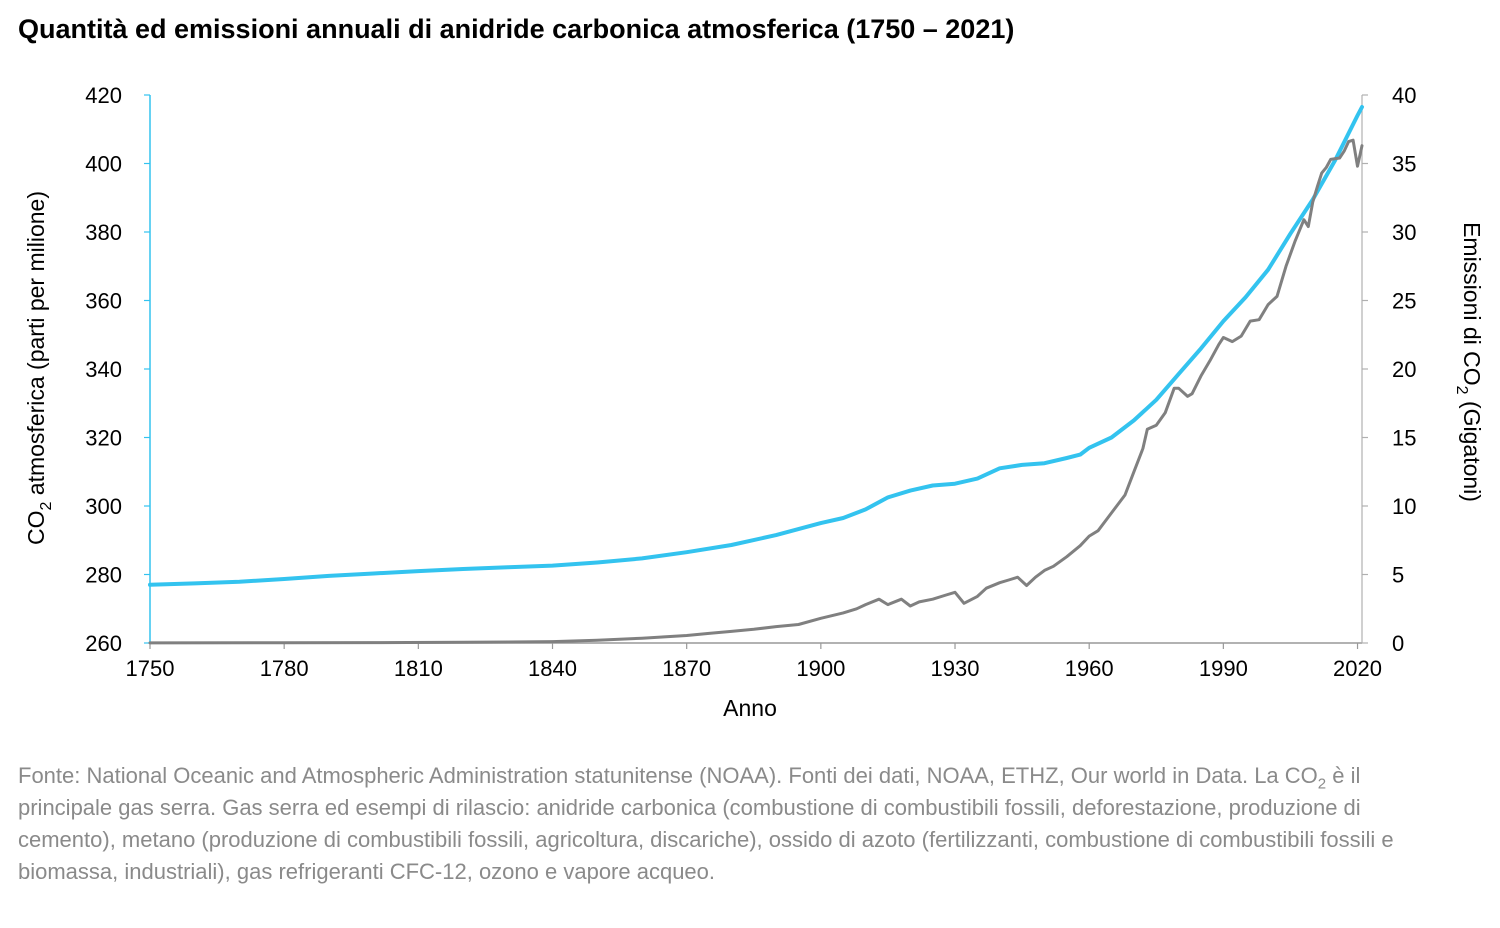 The height and width of the screenshot is (928, 1500). What do you see at coordinates (1398, 643) in the screenshot?
I see `y-tick-label-right: 0` at bounding box center [1398, 643].